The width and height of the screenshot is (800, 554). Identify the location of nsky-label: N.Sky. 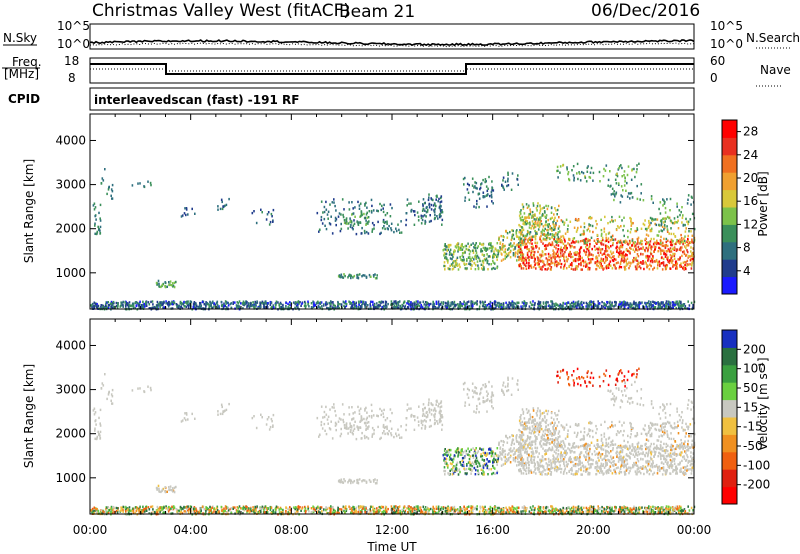
(20, 38).